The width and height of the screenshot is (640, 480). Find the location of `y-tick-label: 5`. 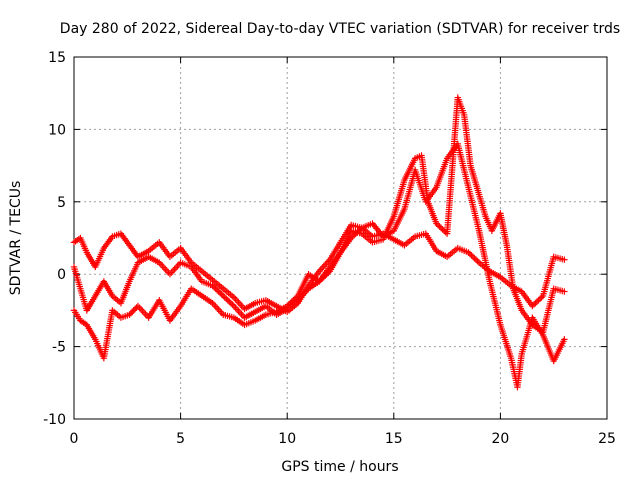

y-tick-label: 5 is located at coordinates (61, 203).